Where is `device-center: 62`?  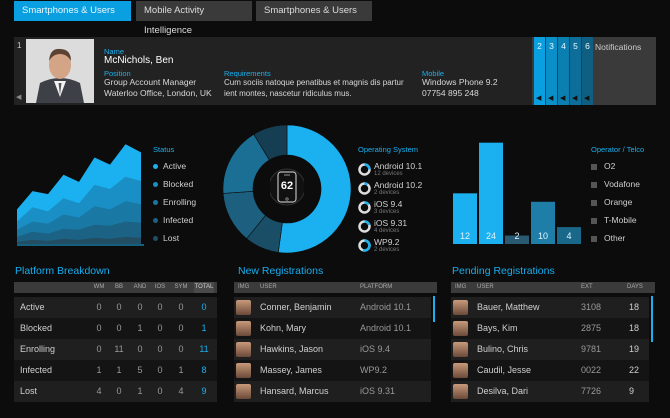
device-center: 62 is located at coordinates (287, 187).